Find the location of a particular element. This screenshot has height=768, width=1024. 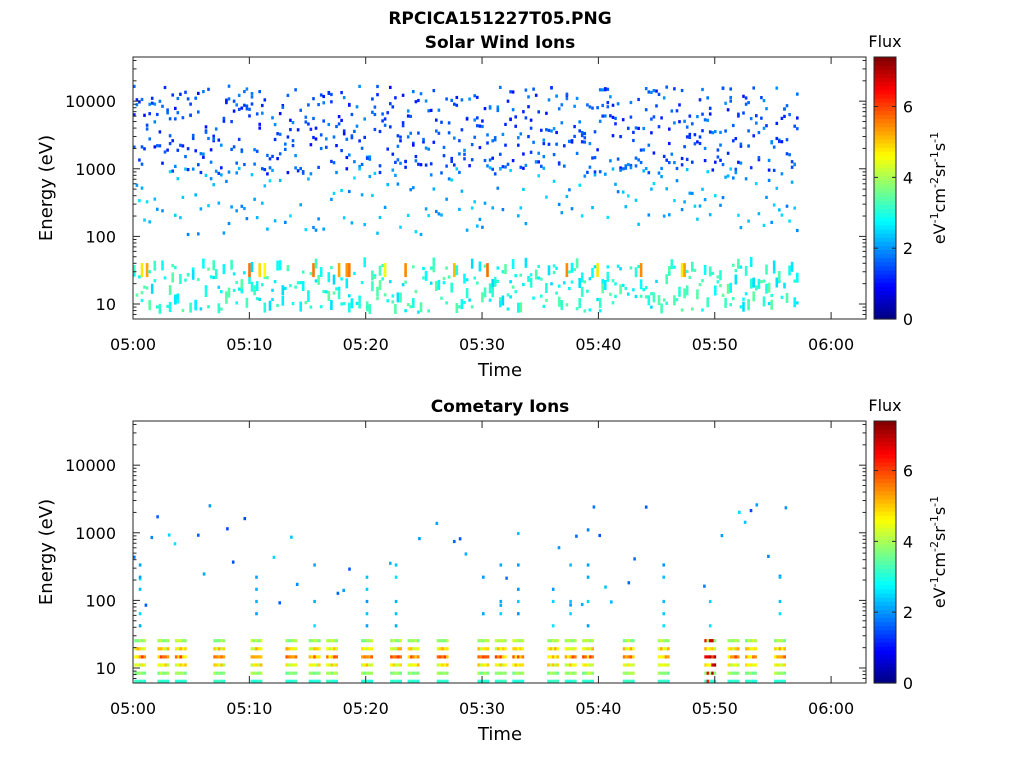

y-tick-label: 10000 is located at coordinates (90, 465).